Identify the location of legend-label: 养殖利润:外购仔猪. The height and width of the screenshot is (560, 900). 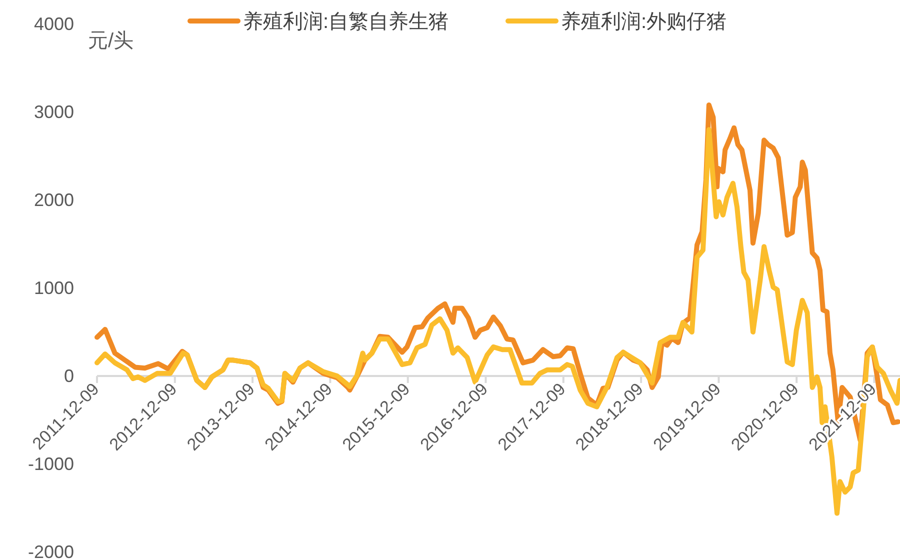
(644, 22).